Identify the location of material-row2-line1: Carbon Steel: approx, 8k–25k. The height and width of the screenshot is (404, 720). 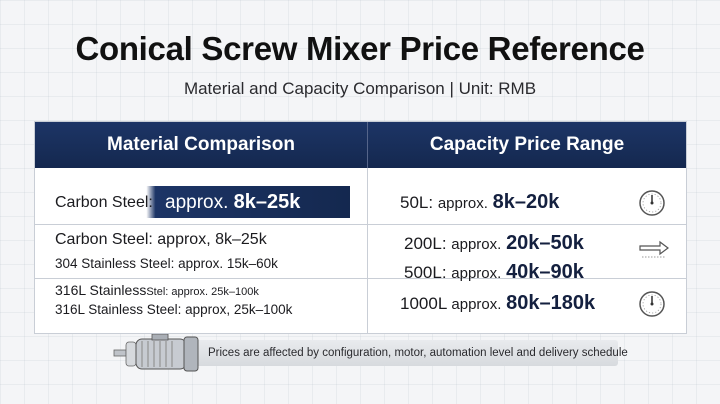
(161, 239).